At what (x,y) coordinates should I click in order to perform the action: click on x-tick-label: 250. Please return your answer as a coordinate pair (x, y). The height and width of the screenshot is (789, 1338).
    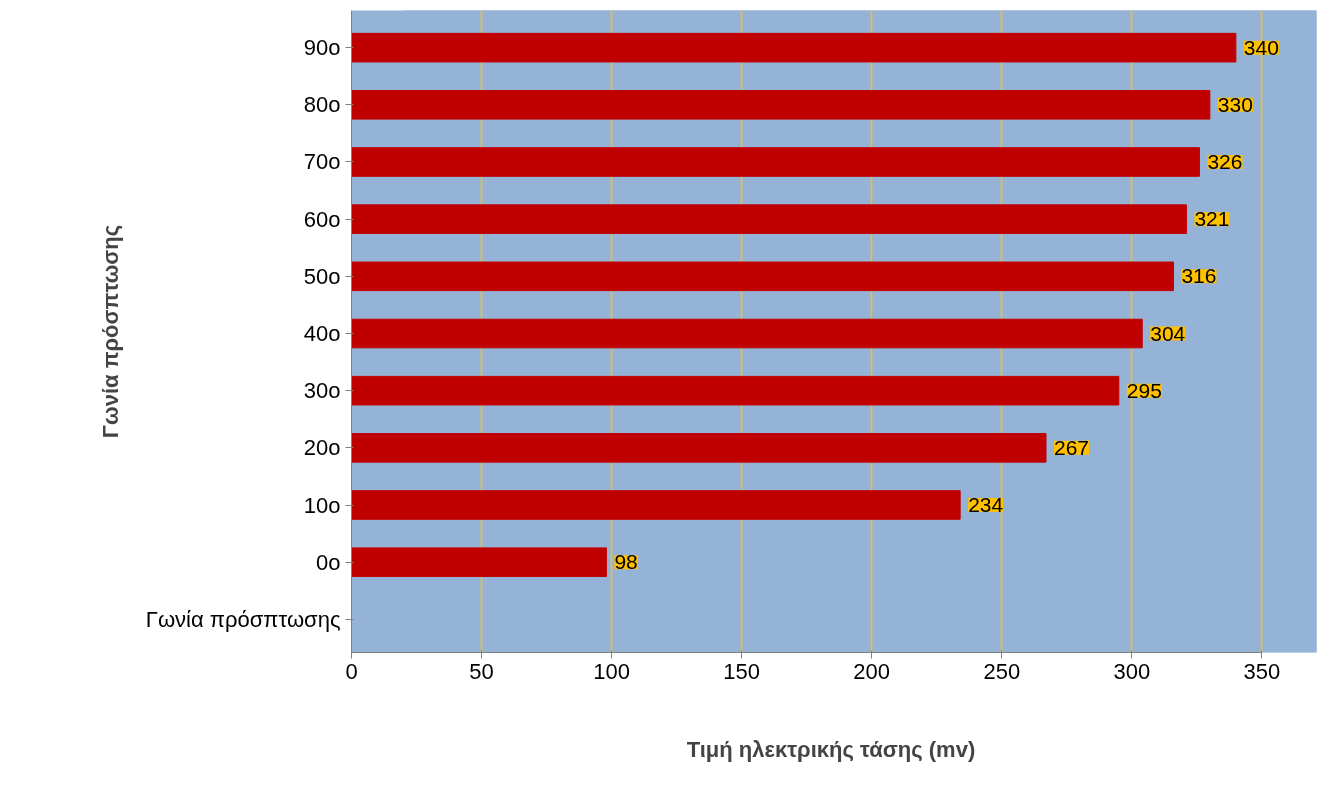
    Looking at the image, I should click on (1002, 671).